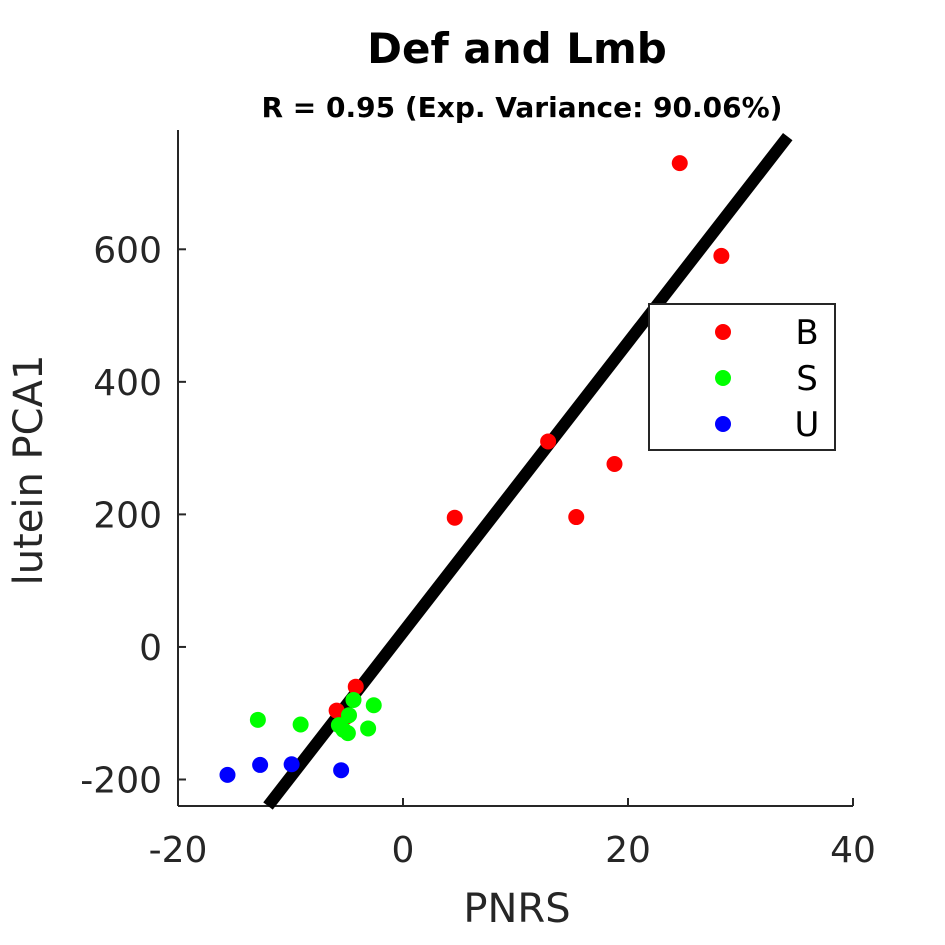  I want to click on legend-label-b: B, so click(806, 333).